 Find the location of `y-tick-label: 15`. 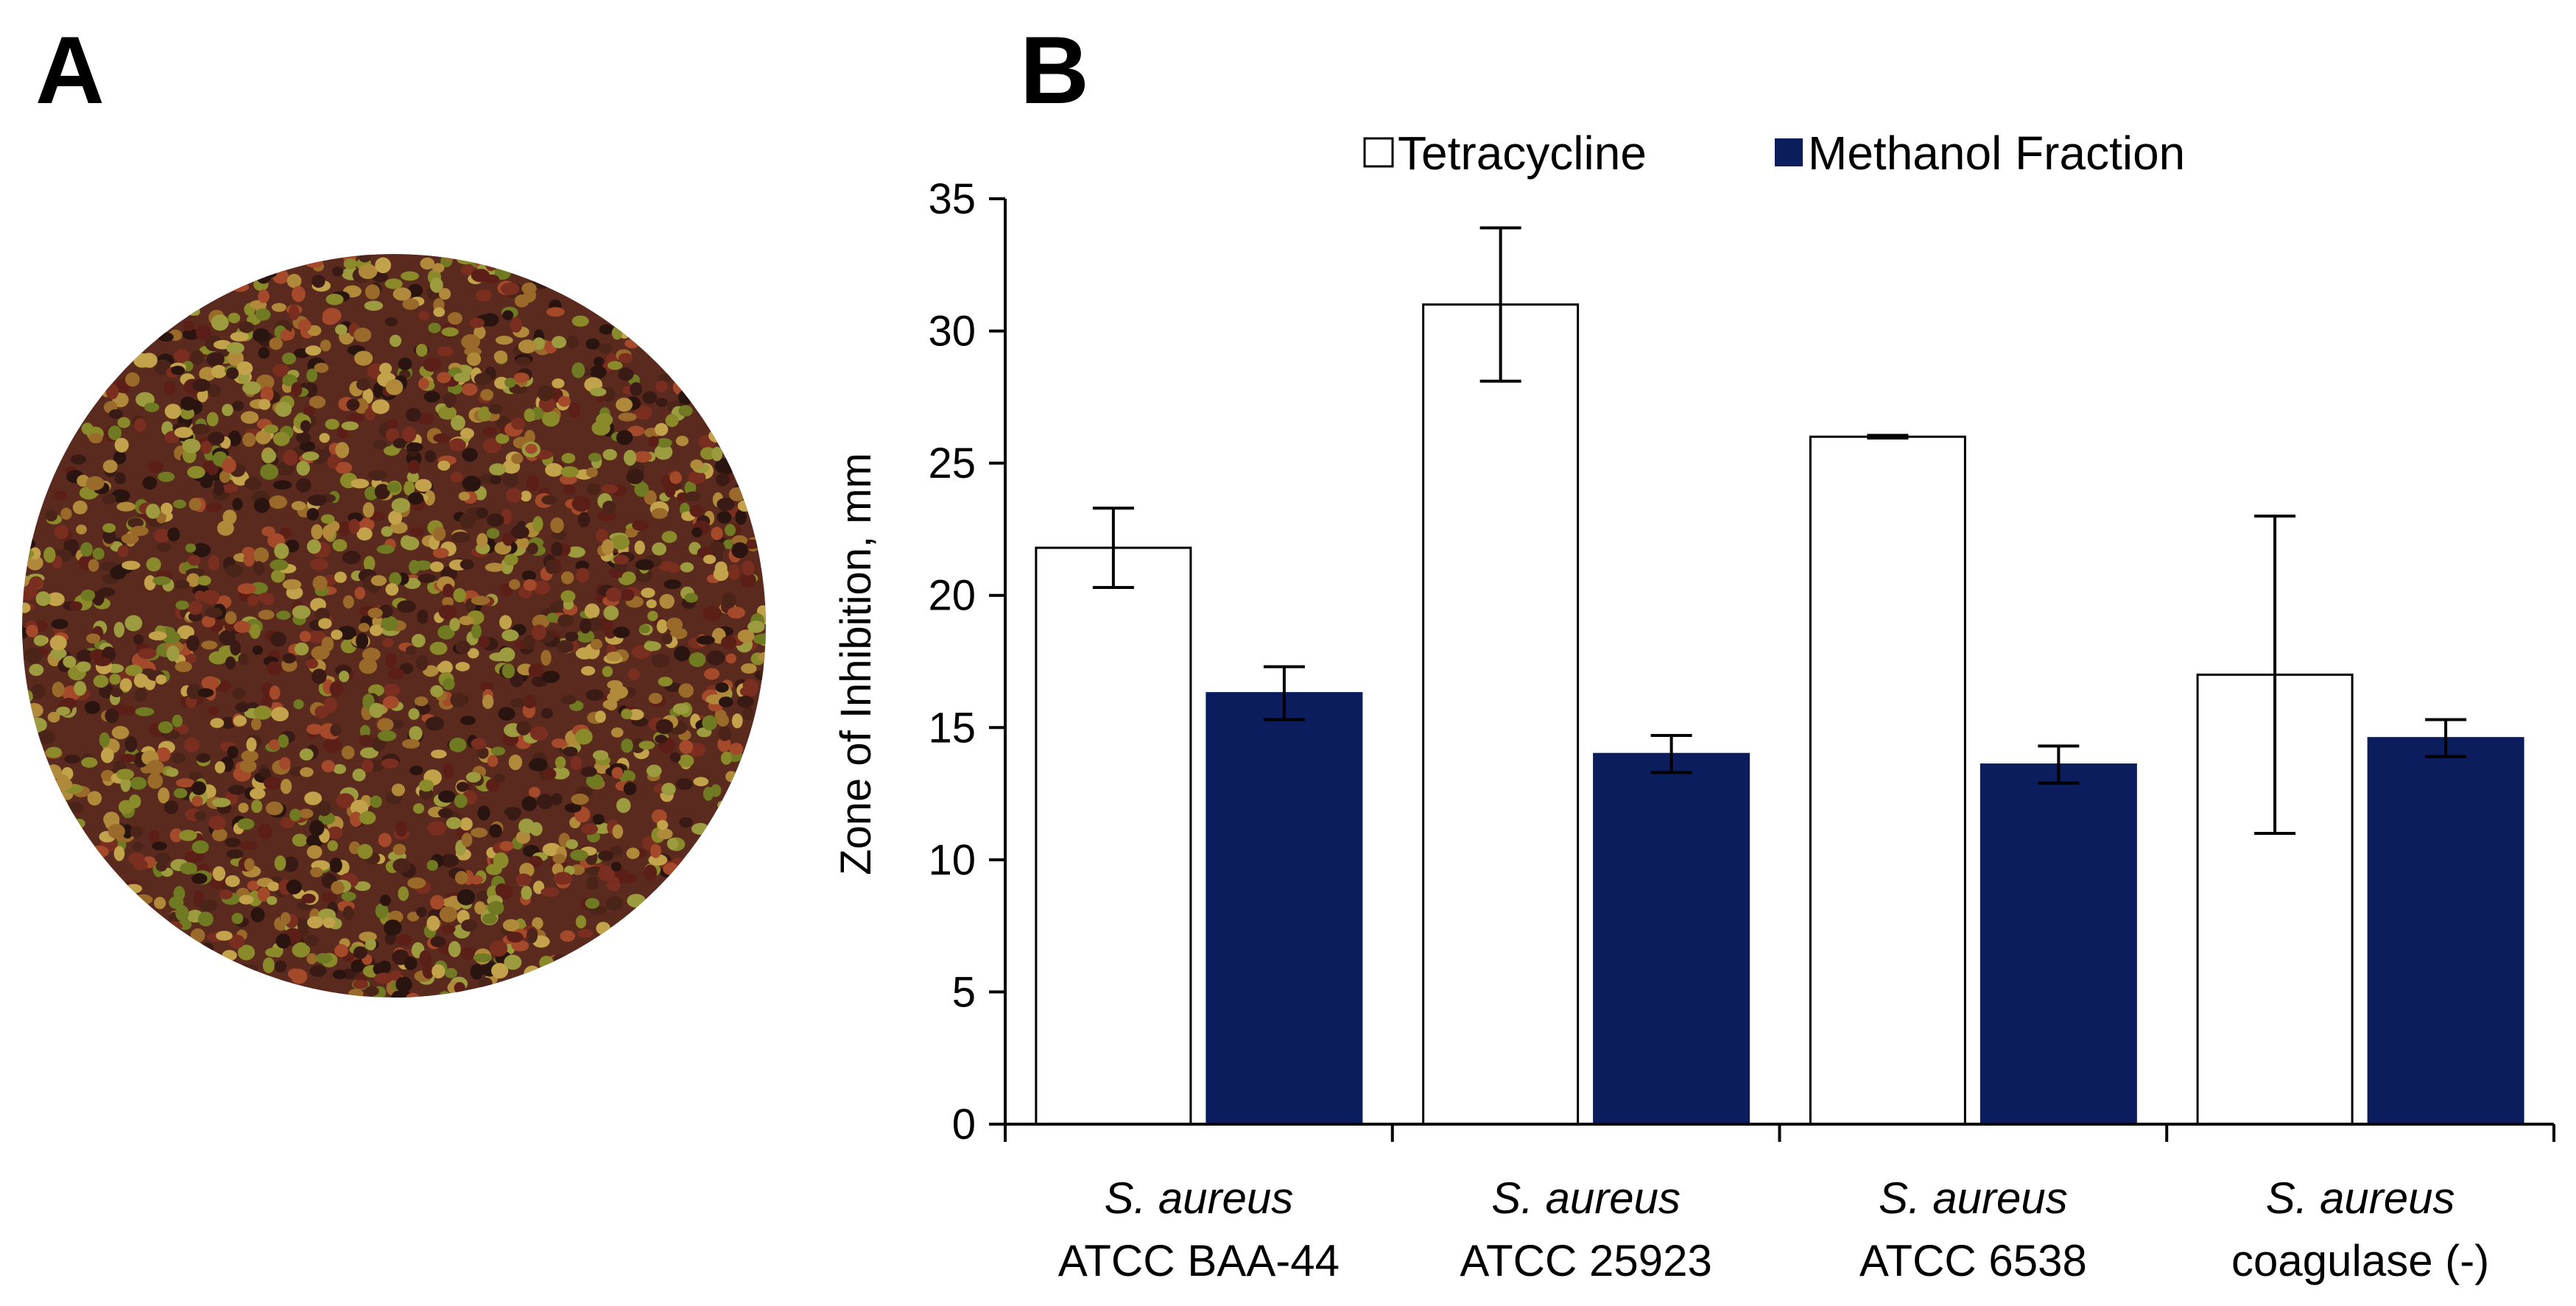

y-tick-label: 15 is located at coordinates (952, 728).